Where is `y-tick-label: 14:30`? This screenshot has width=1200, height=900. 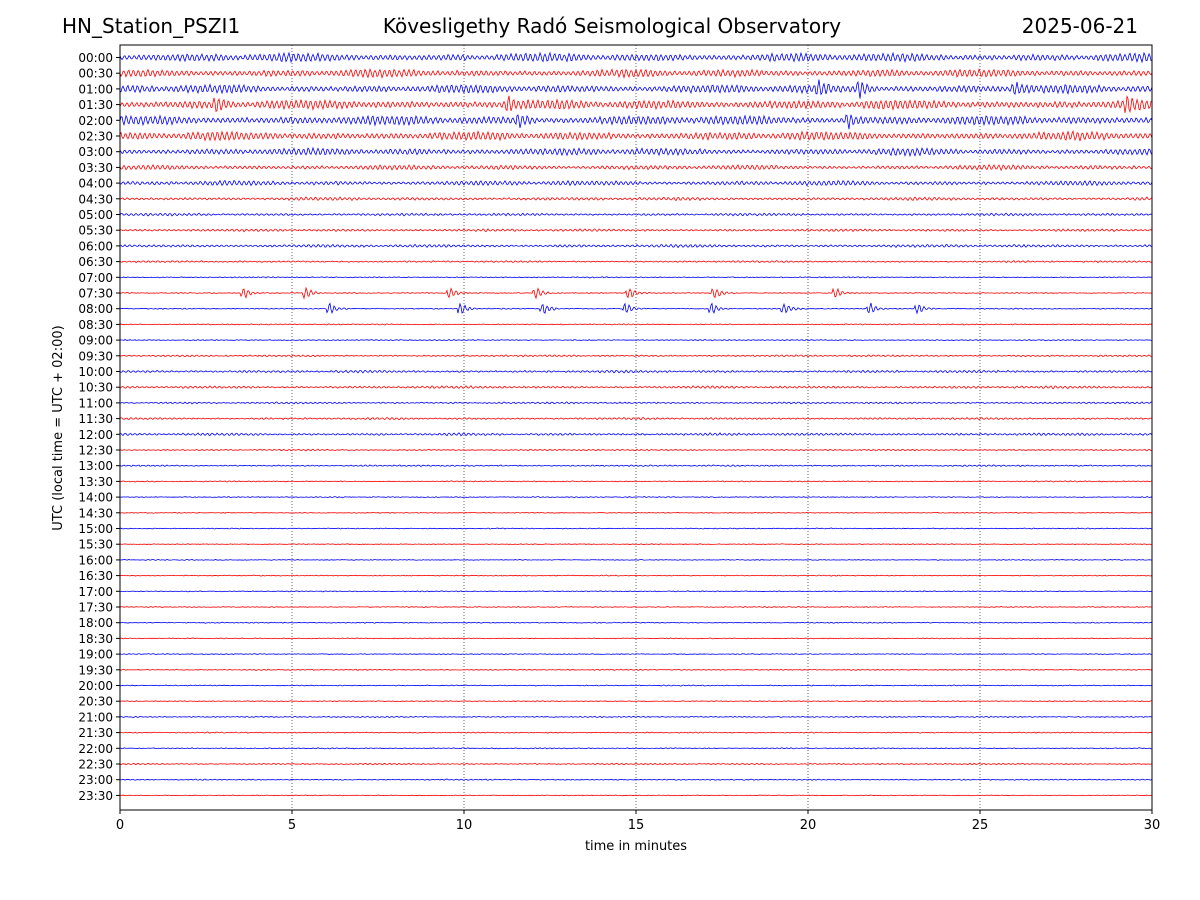 y-tick-label: 14:30 is located at coordinates (95, 513).